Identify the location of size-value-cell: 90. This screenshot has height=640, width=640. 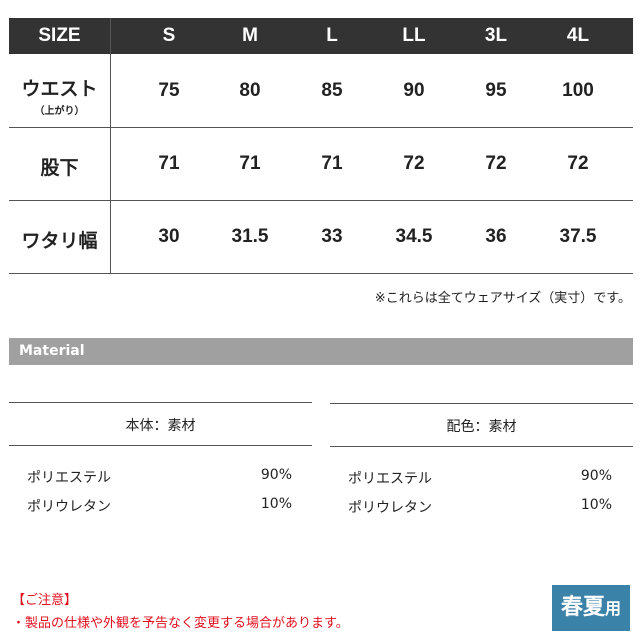
(414, 90).